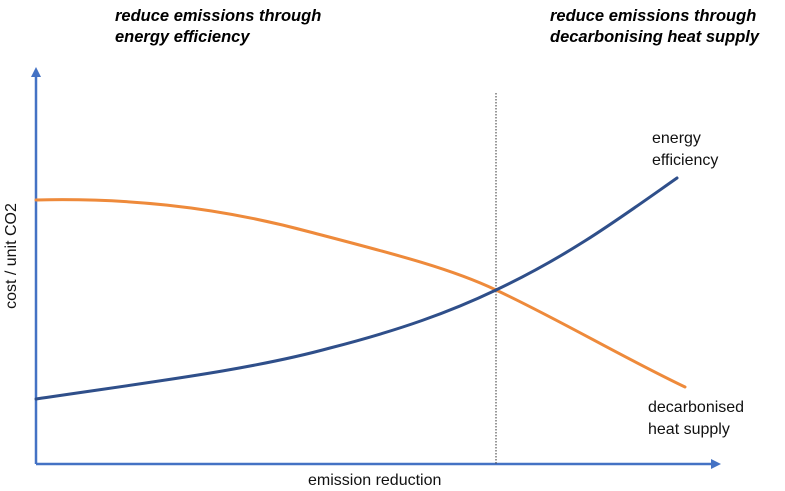 This screenshot has width=785, height=491. I want to click on energy-efficiency-label-line-2: efficiency, so click(685, 160).